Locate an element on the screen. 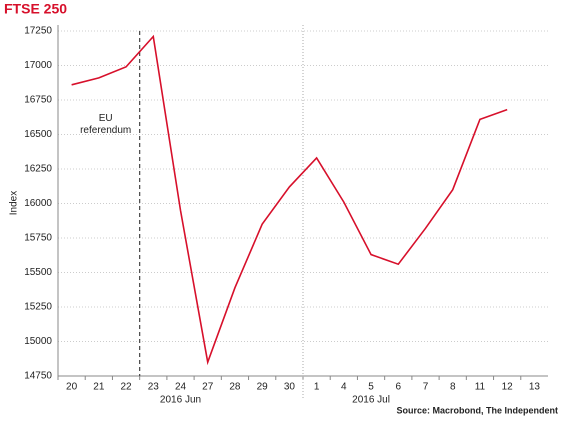 The height and width of the screenshot is (423, 564). event-label: EU referendum is located at coordinates (105, 124).